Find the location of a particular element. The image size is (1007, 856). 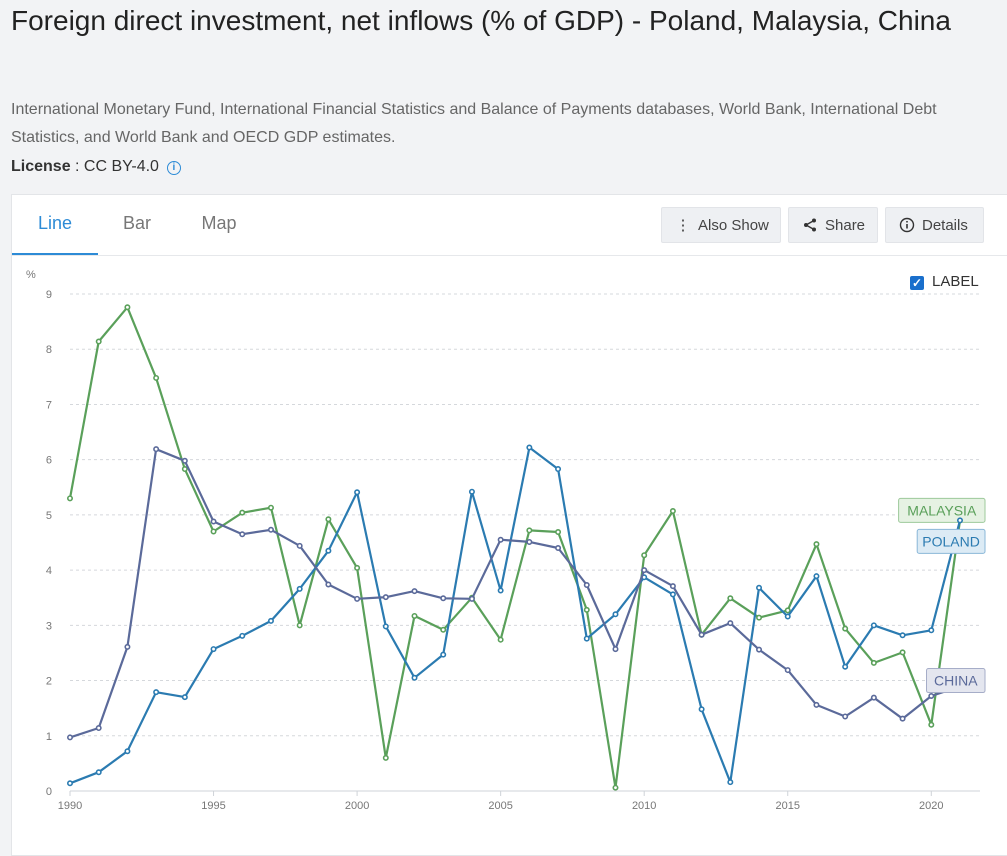

series-tag-malaysia: MALAYSIA is located at coordinates (942, 510).